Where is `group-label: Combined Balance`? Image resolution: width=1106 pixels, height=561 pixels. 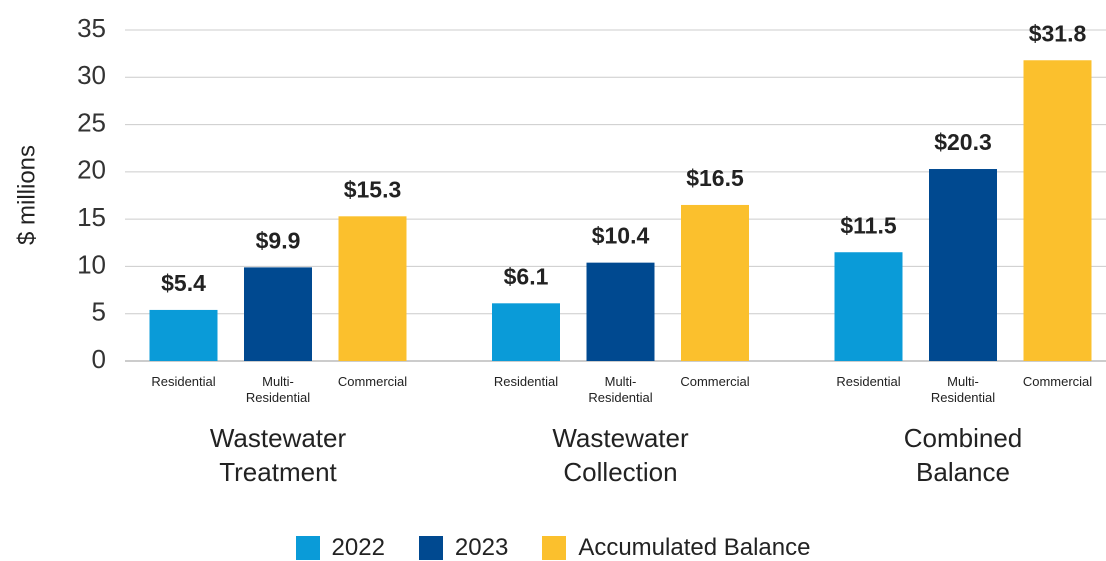
group-label: Combined Balance is located at coordinates (963, 455).